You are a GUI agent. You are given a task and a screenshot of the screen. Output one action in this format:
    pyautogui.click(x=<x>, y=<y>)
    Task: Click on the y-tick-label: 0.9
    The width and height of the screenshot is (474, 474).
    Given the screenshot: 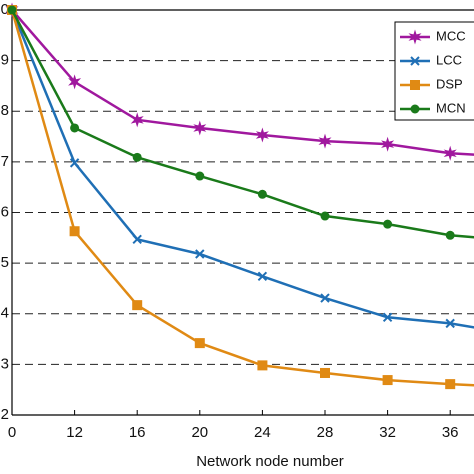 What is the action you would take?
    pyautogui.click(x=4, y=60)
    